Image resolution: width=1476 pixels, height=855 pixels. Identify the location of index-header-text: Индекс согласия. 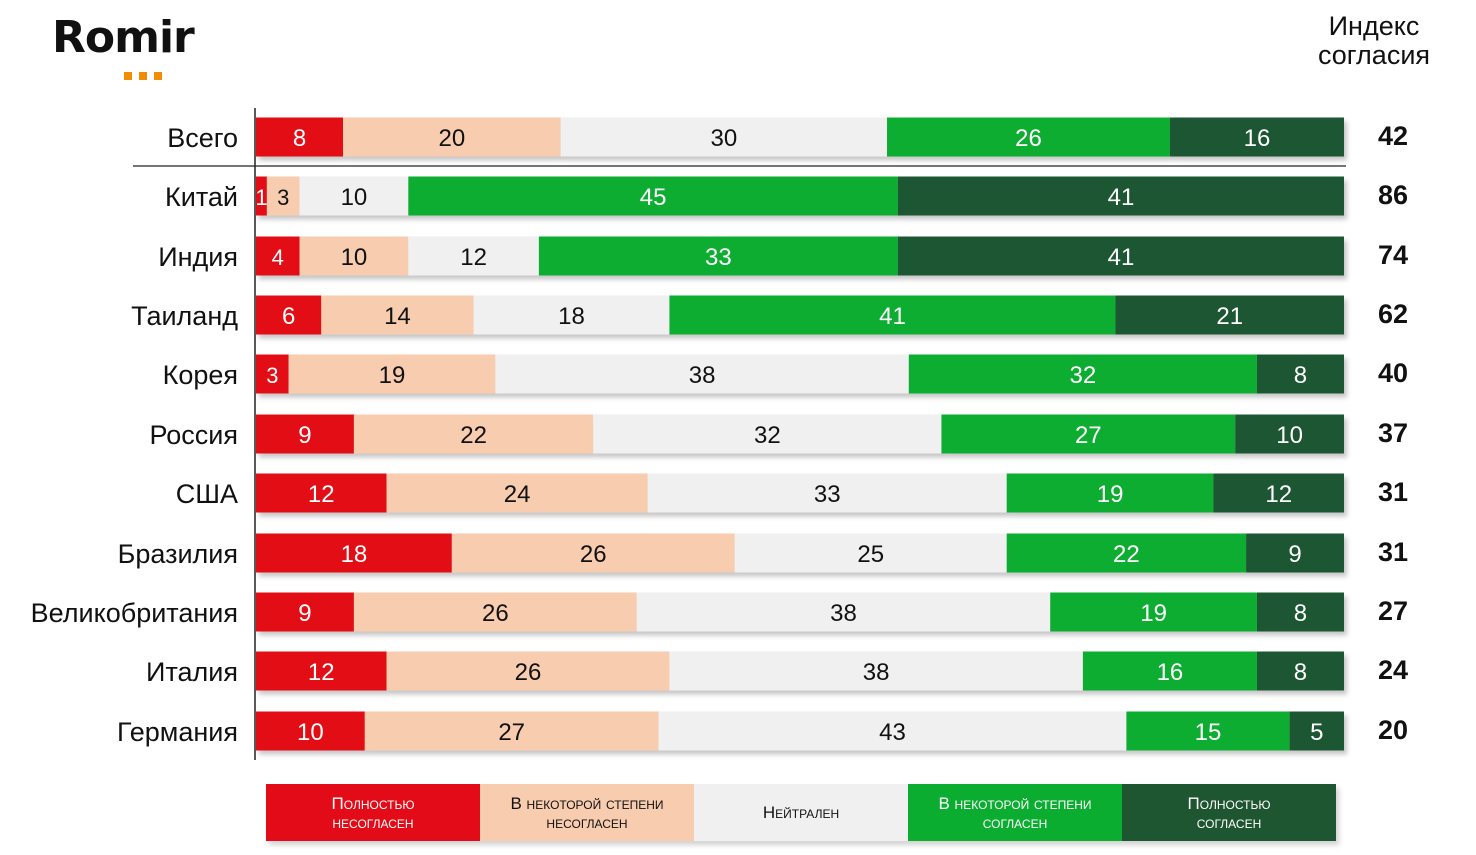
(1374, 40).